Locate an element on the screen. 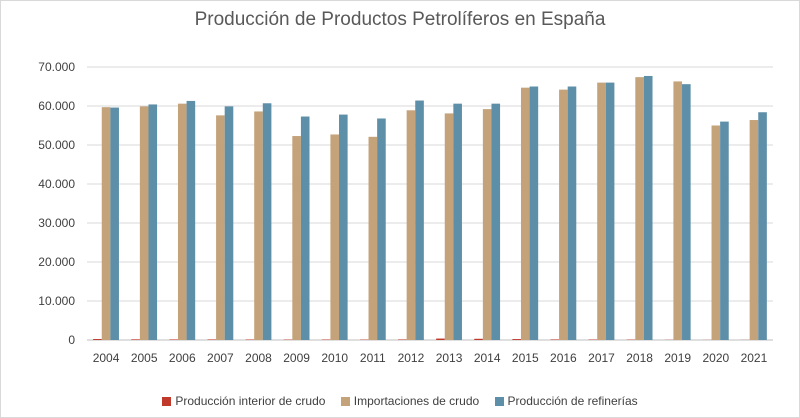 This screenshot has width=800, height=418. bar-series-1-2011 is located at coordinates (373, 238).